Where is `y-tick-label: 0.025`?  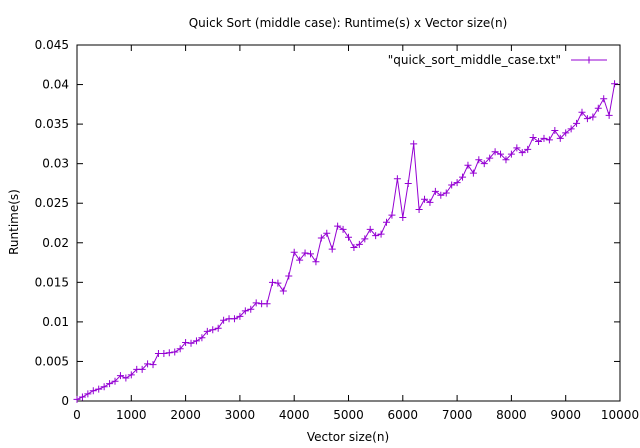
y-tick-label: 0.025 is located at coordinates (52, 203).